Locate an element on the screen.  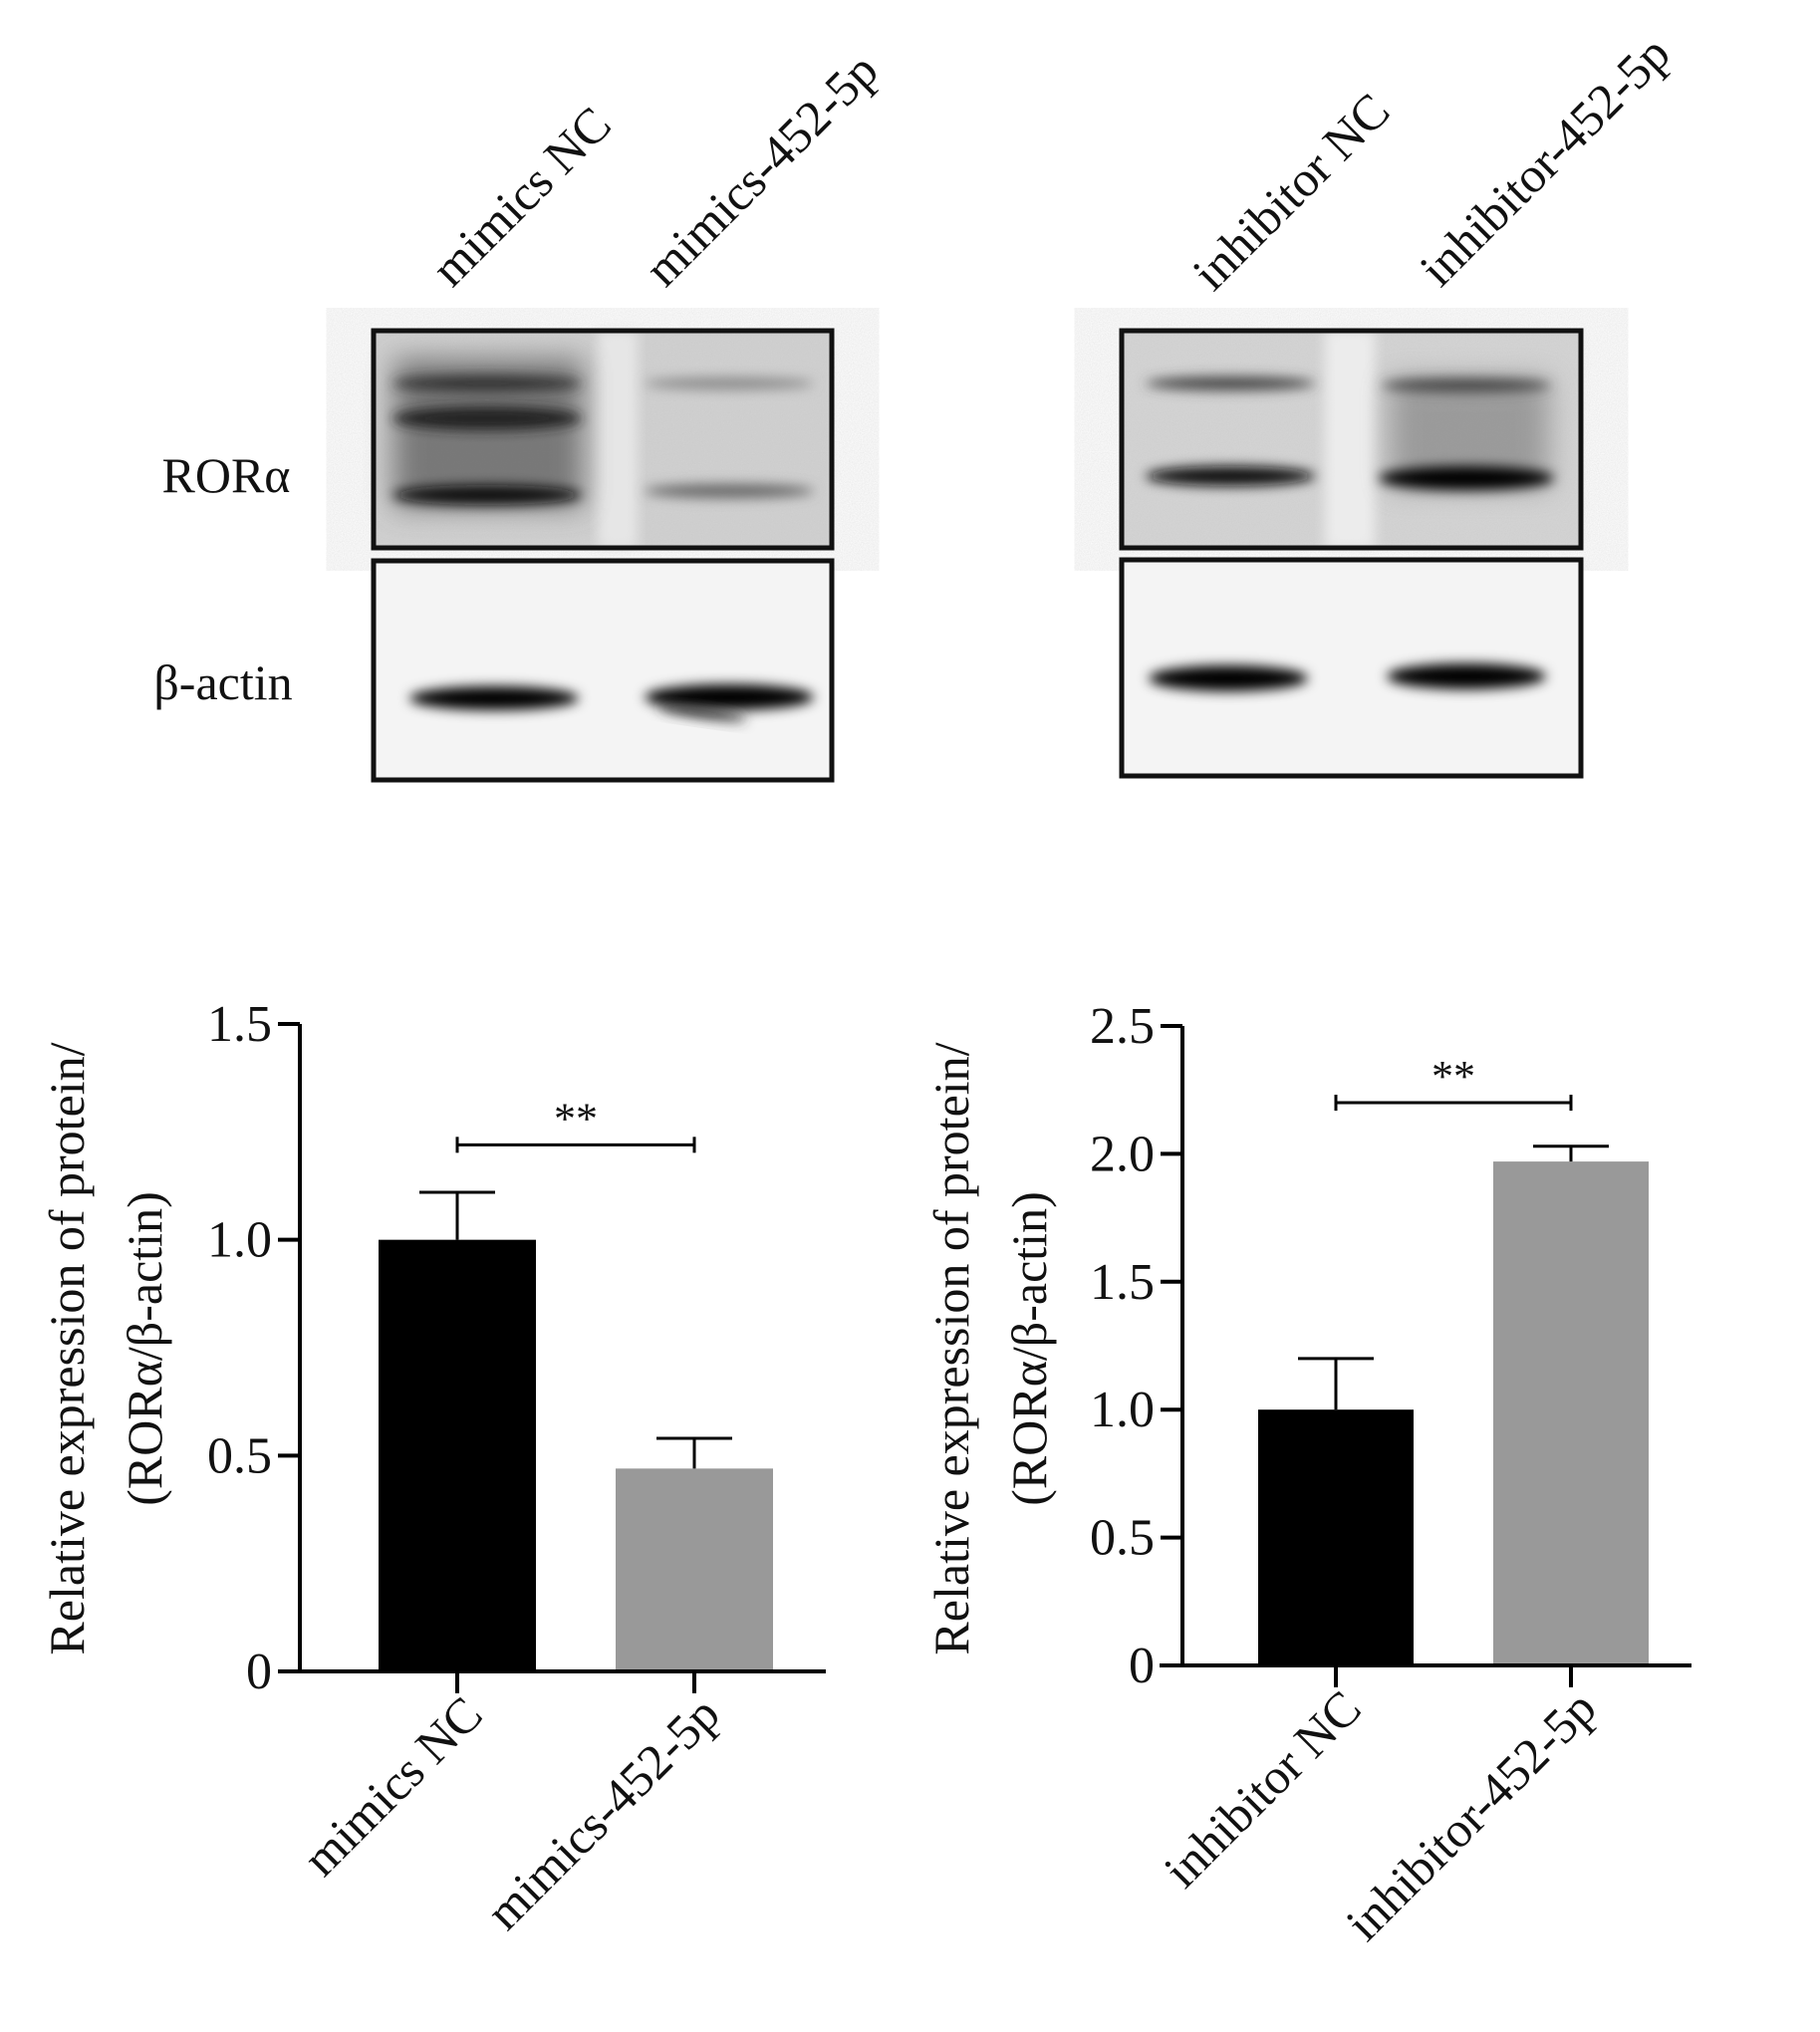
x-tick-label: inhibitor-452-5p is located at coordinates (1471, 1815).